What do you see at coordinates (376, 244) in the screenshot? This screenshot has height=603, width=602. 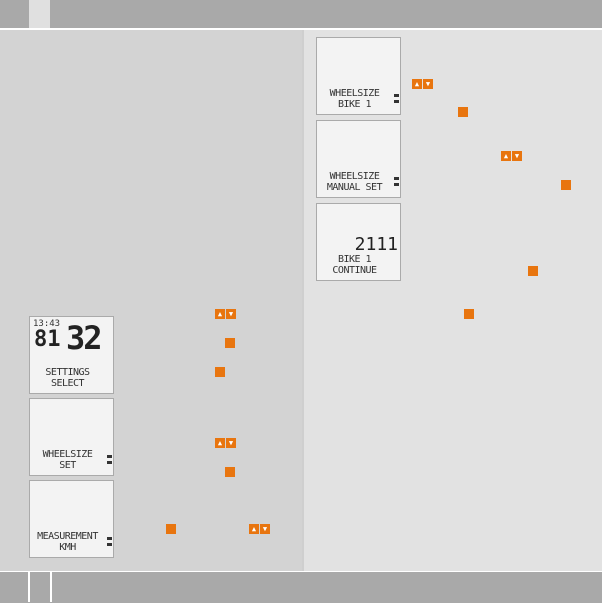 I see `lcd-value: 2111` at bounding box center [376, 244].